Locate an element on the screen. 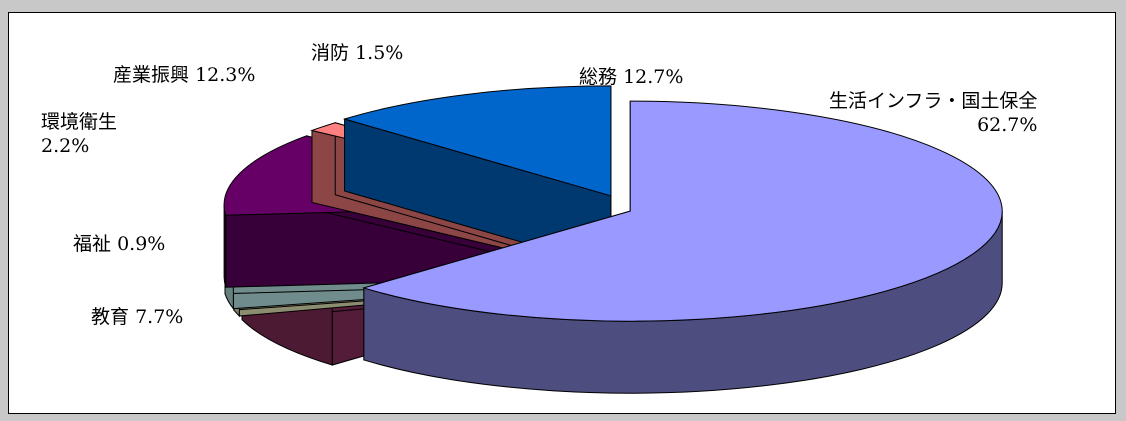 This screenshot has width=1126, height=421. label-slice-3-name: 環境衛生 is located at coordinates (79, 122).